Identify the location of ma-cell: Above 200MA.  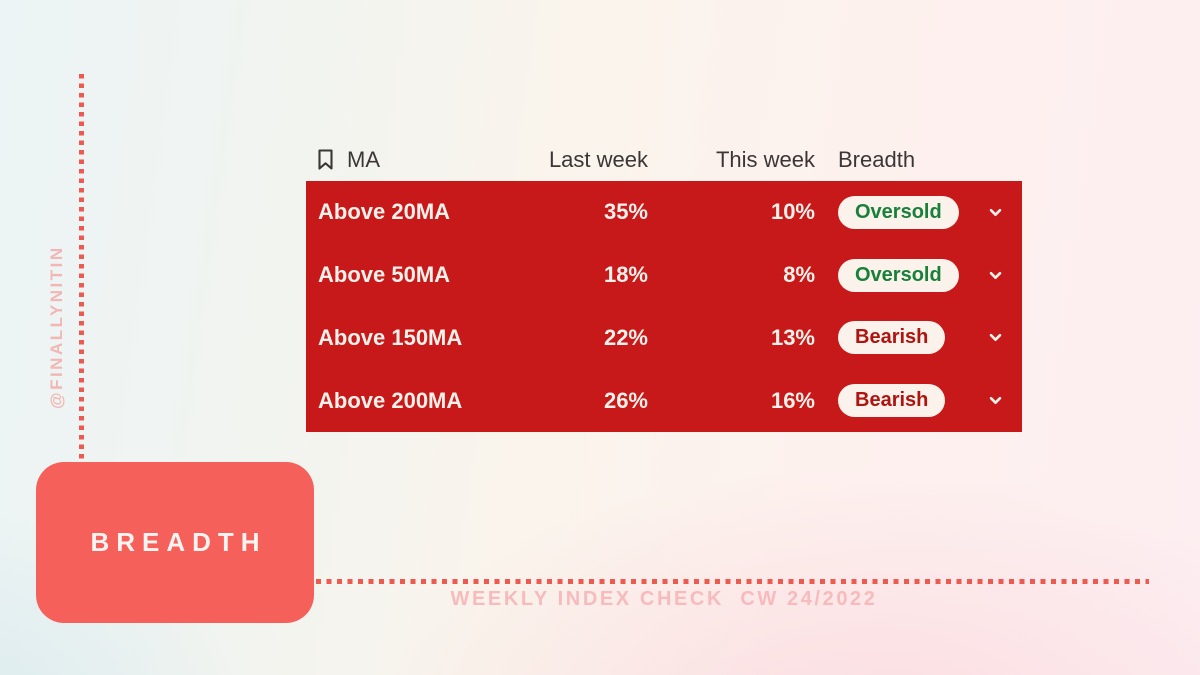
(390, 400).